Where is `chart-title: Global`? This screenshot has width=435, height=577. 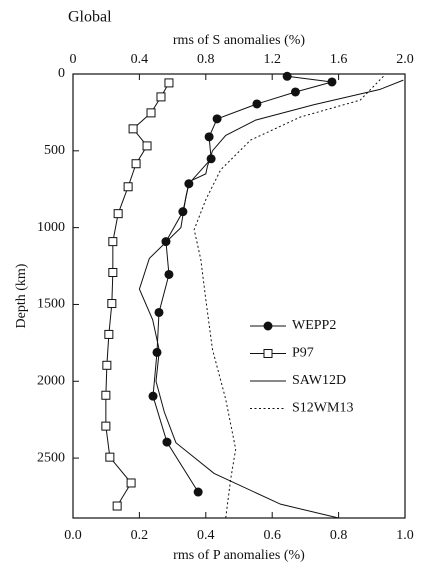 chart-title: Global is located at coordinates (90, 17).